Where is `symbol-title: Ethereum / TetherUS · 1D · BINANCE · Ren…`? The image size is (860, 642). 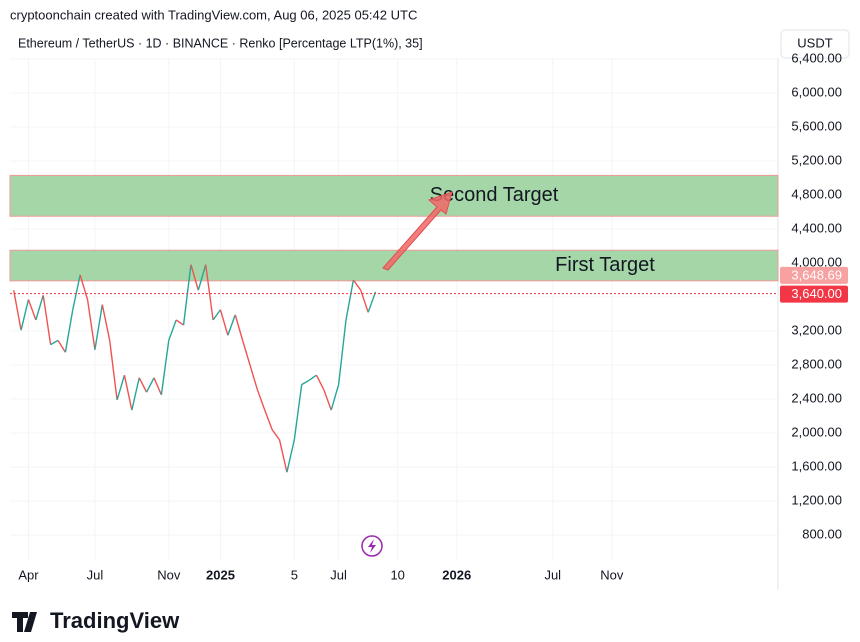
symbol-title: Ethereum / TetherUS · 1D · BINANCE · Ren… is located at coordinates (220, 43).